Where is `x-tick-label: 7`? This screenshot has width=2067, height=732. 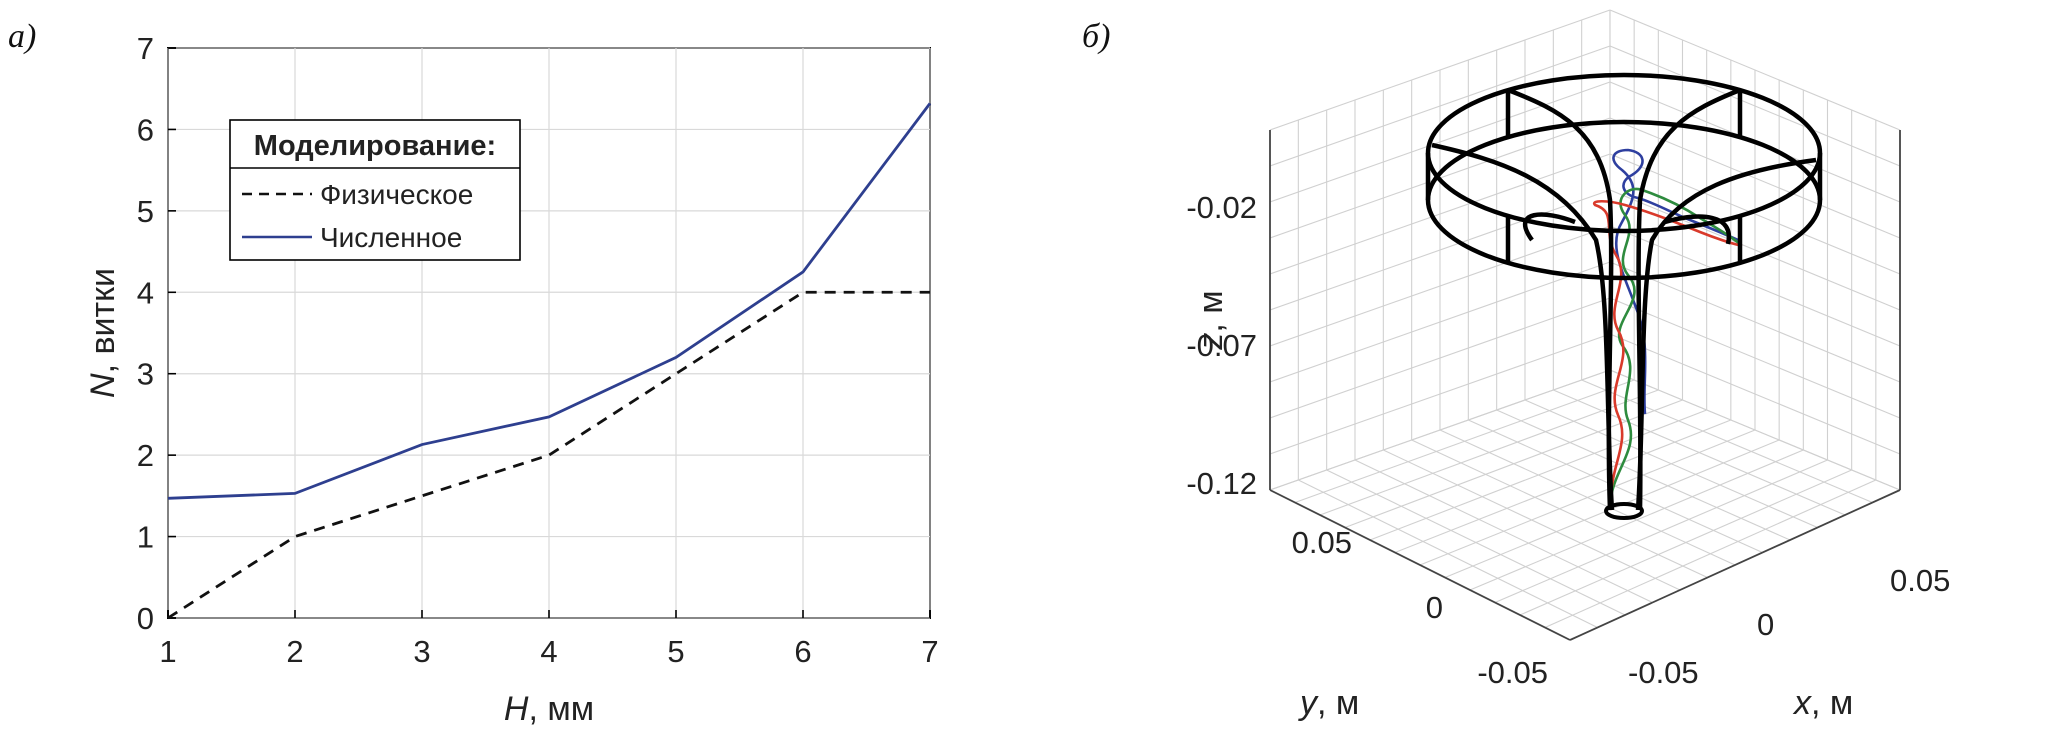
x-tick-label: 7 is located at coordinates (929, 651).